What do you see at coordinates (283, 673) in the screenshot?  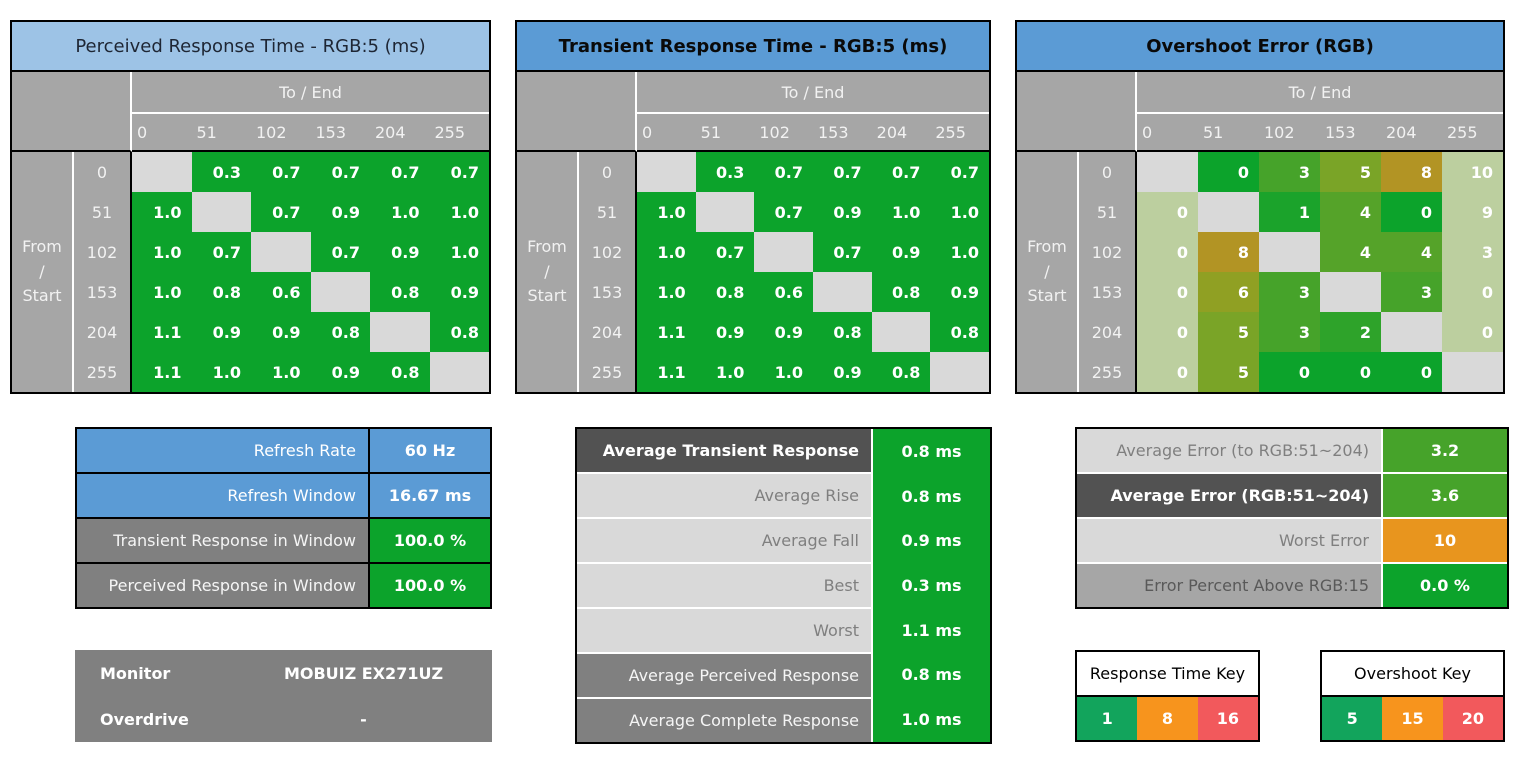 I see `monitor-row: Monitor MOBUIZ EX271UZ` at bounding box center [283, 673].